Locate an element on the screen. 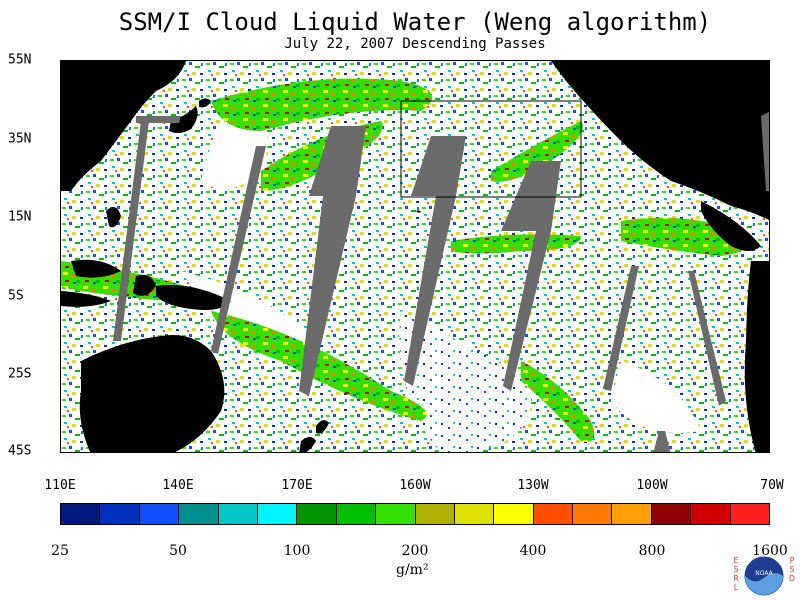 The width and height of the screenshot is (800, 600). lon-label: 130W is located at coordinates (533, 485).